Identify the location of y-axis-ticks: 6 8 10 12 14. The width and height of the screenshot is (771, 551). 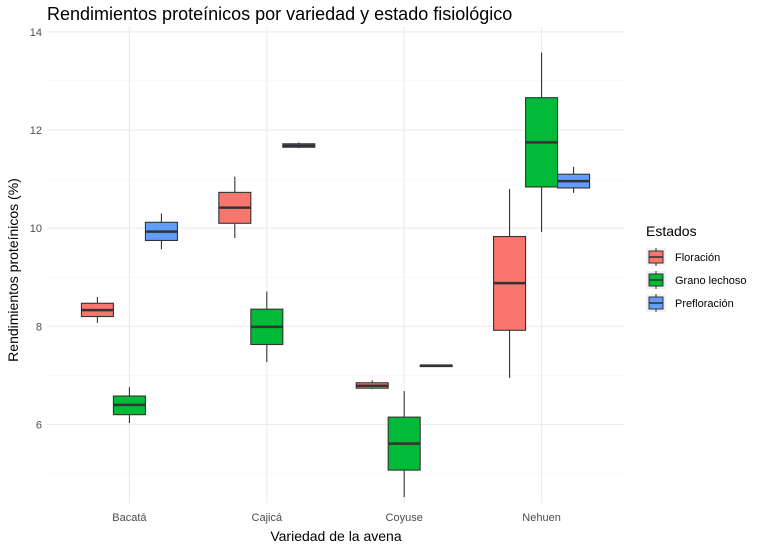
(36, 229).